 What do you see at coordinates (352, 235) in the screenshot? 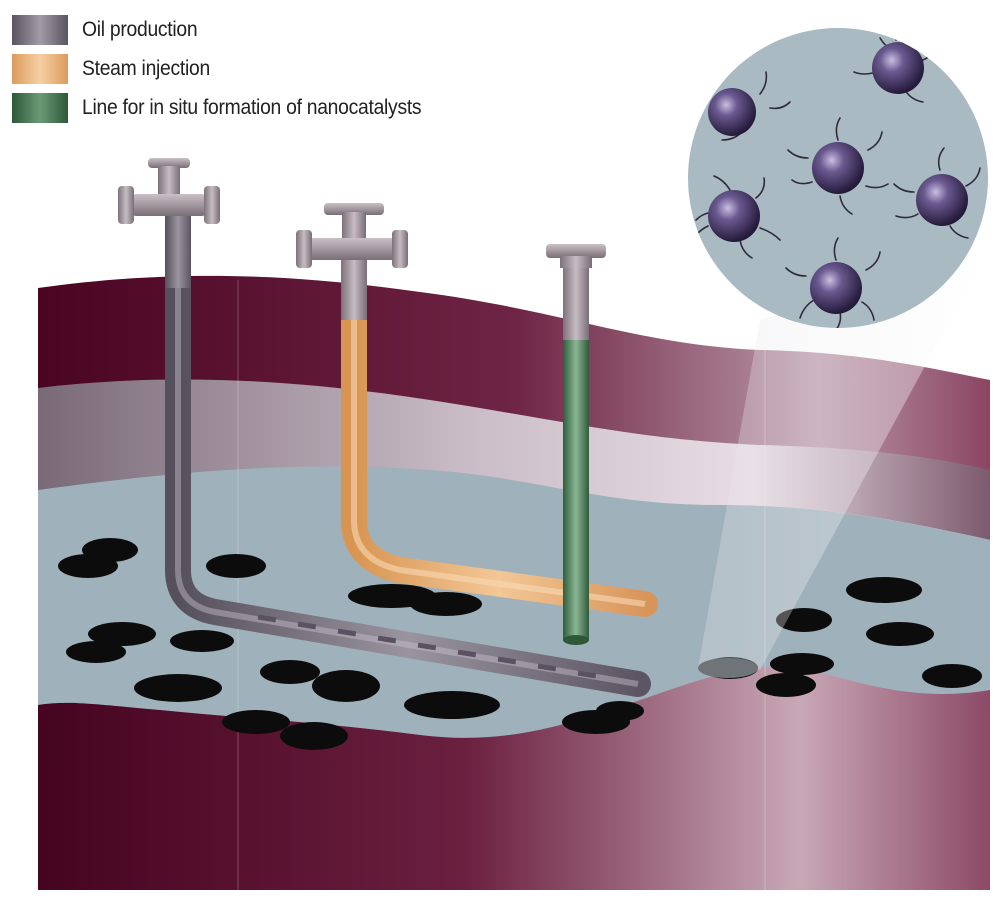
I see `steam-injection-wellhead-icon` at bounding box center [352, 235].